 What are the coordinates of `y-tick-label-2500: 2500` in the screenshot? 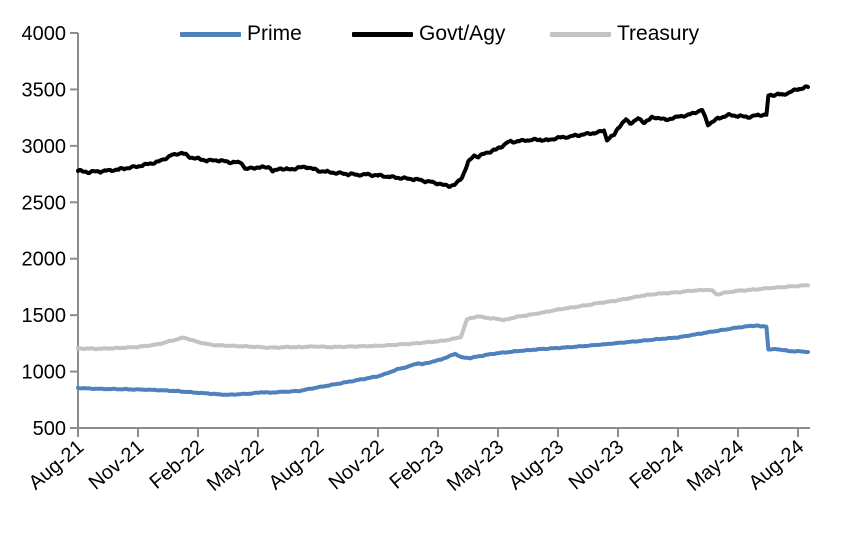 It's located at (44, 203).